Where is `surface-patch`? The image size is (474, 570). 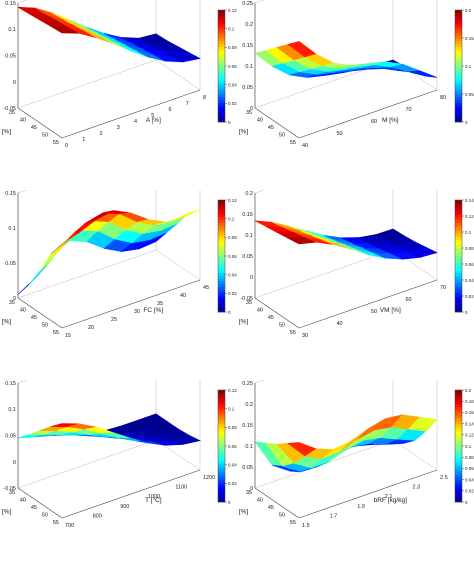
surface-patch is located at coordinates (423, 424).